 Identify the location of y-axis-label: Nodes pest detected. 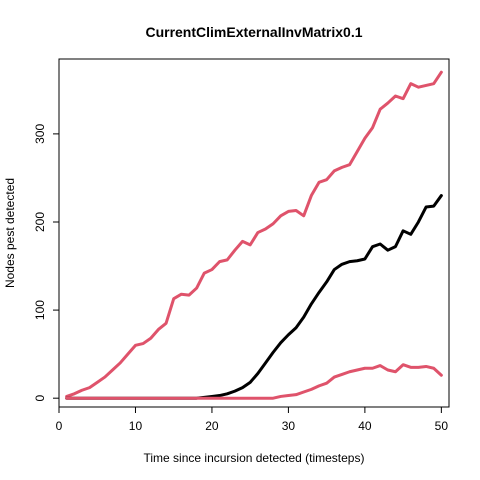
(10, 233).